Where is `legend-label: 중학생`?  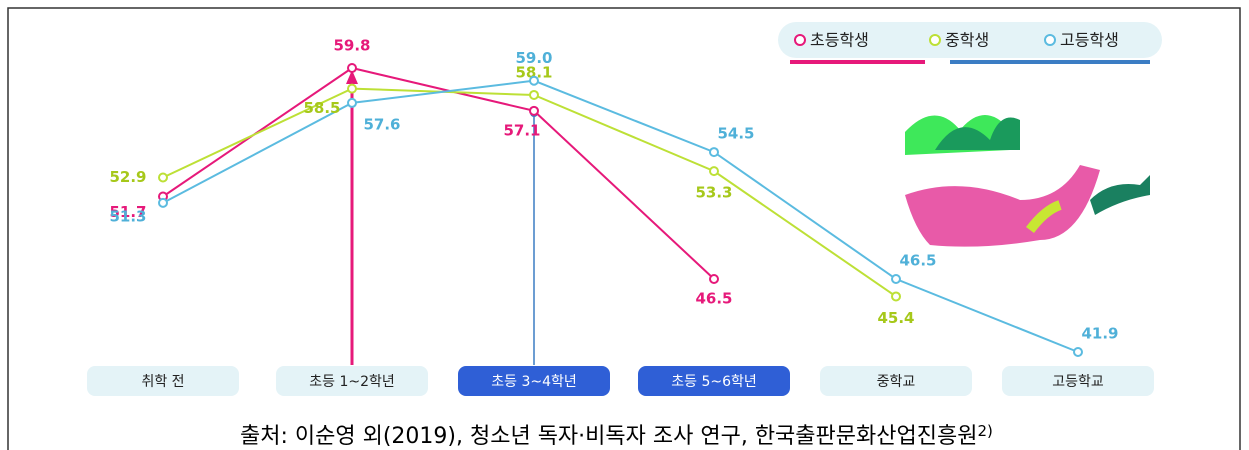
legend-label: 중학생 is located at coordinates (967, 40).